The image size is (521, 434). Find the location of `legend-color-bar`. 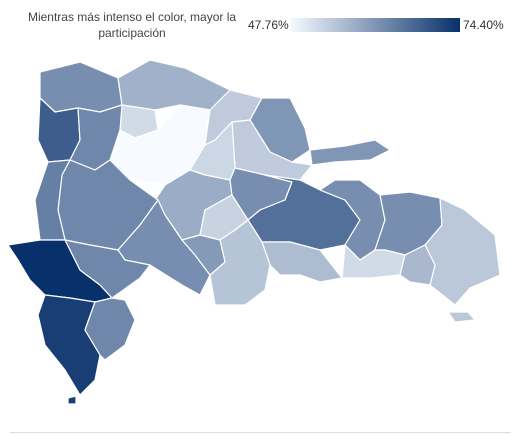

legend-color-bar is located at coordinates (375, 25).